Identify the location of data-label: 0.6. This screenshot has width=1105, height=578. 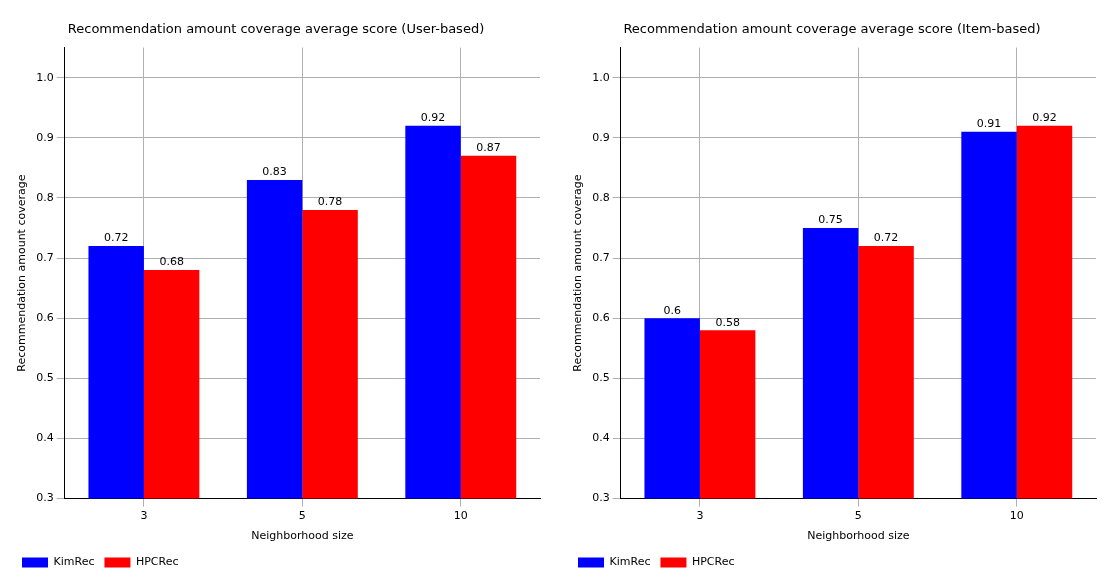
(672, 310).